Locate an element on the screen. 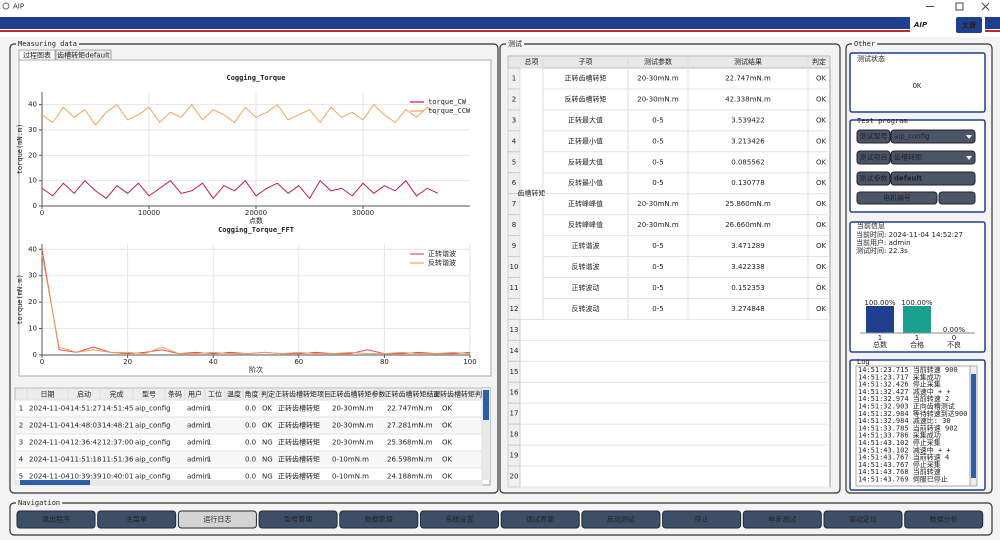 The height and width of the screenshot is (540, 1000). row-number: 1 is located at coordinates (21, 409).